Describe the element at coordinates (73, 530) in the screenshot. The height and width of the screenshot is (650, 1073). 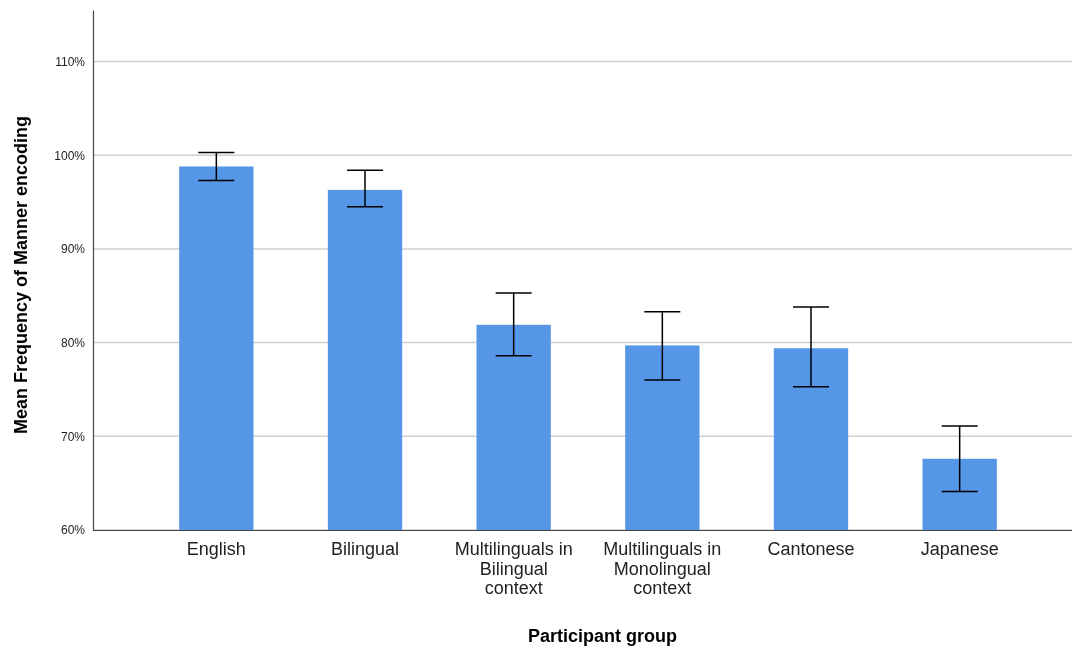
I see `y-tick-label: 60%` at that location.